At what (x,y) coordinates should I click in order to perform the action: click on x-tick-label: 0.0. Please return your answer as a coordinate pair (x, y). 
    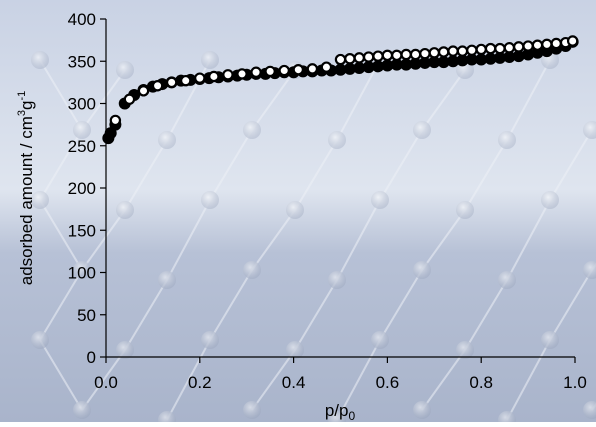
    Looking at the image, I should click on (106, 382).